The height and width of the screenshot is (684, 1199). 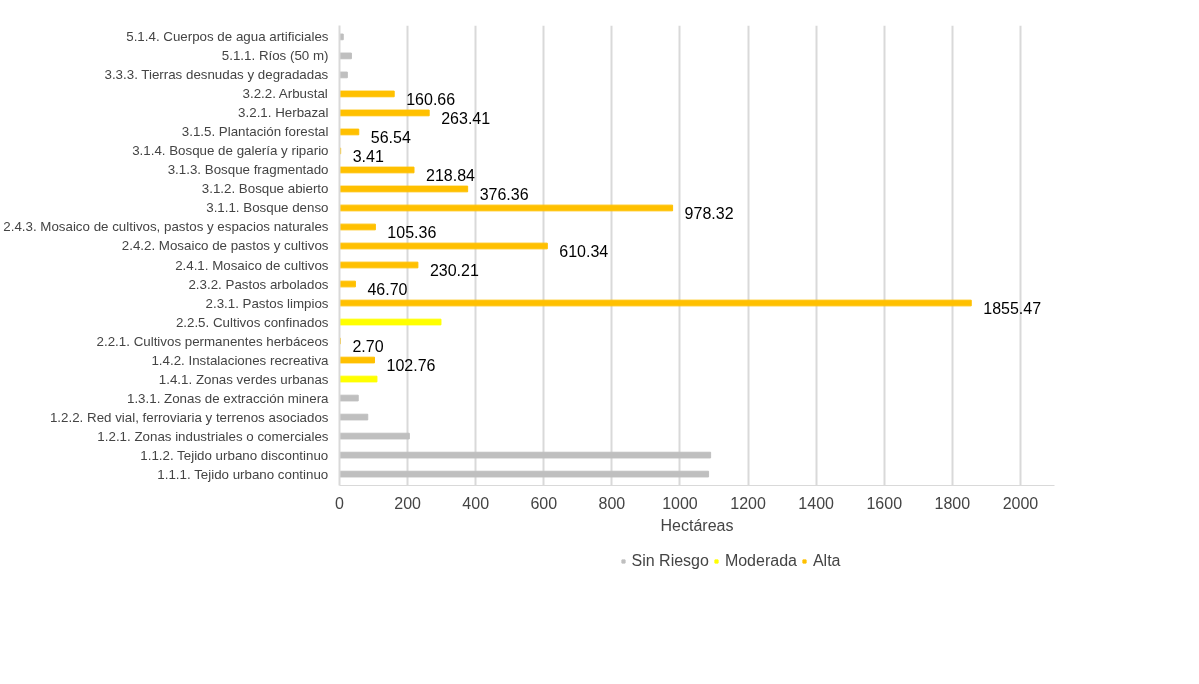 I want to click on y-tick-label: 2.2.5. Cultivos confinados, so click(x=252, y=322).